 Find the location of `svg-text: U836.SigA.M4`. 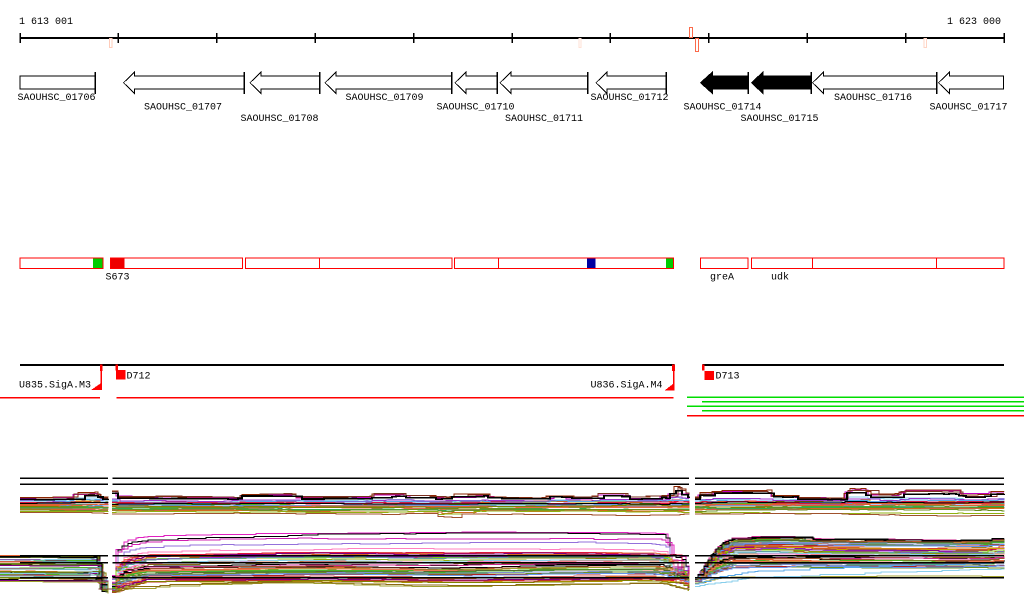

svg-text: U836.SigA.M4 is located at coordinates (627, 386).